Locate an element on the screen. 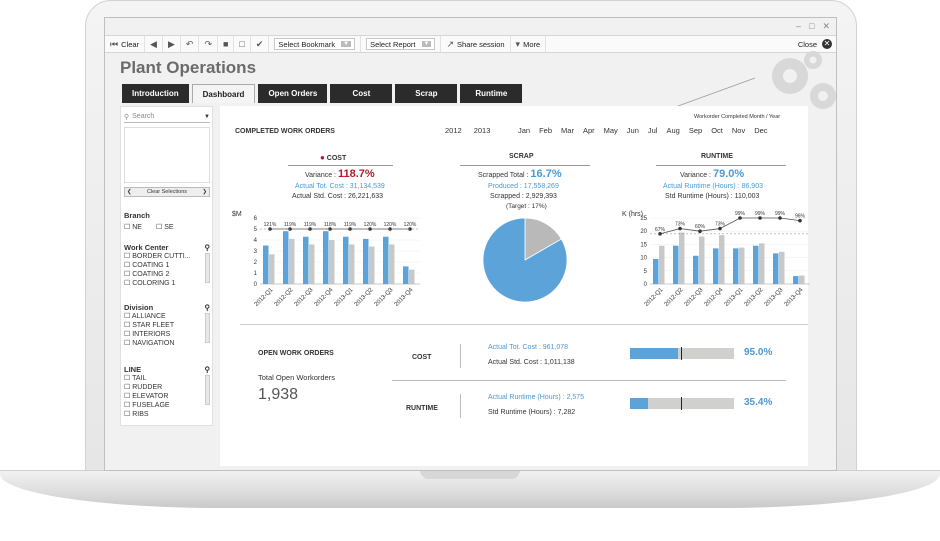 This screenshot has width=940, height=541. tab-scrap: Scrap is located at coordinates (426, 93).